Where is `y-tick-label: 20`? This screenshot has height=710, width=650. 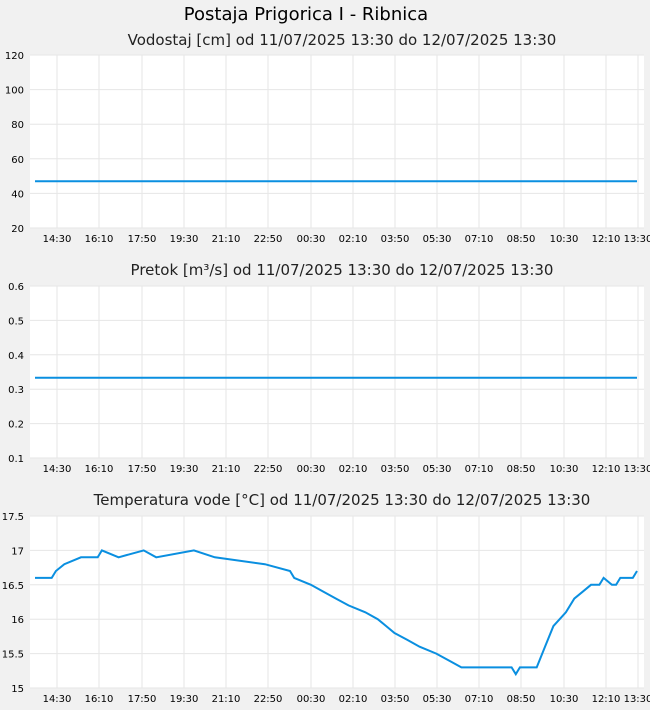 y-tick-label: 20 is located at coordinates (17, 229).